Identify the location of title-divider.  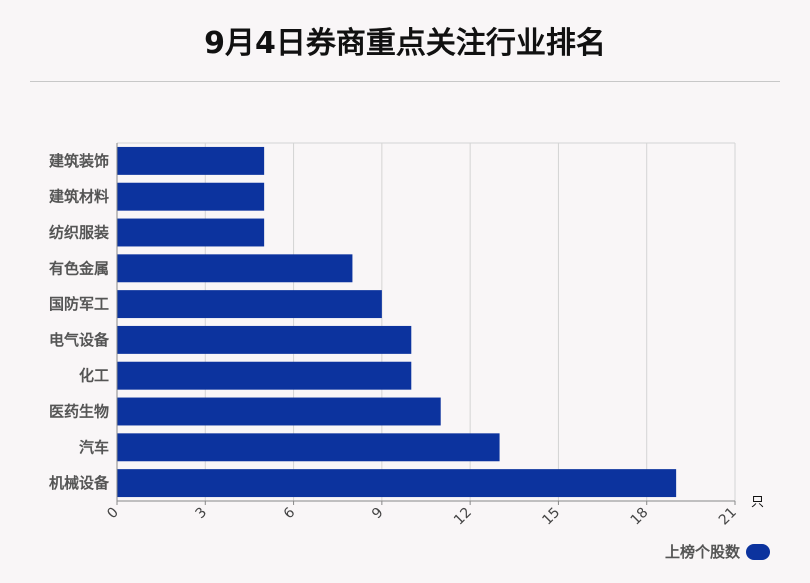
(405, 81).